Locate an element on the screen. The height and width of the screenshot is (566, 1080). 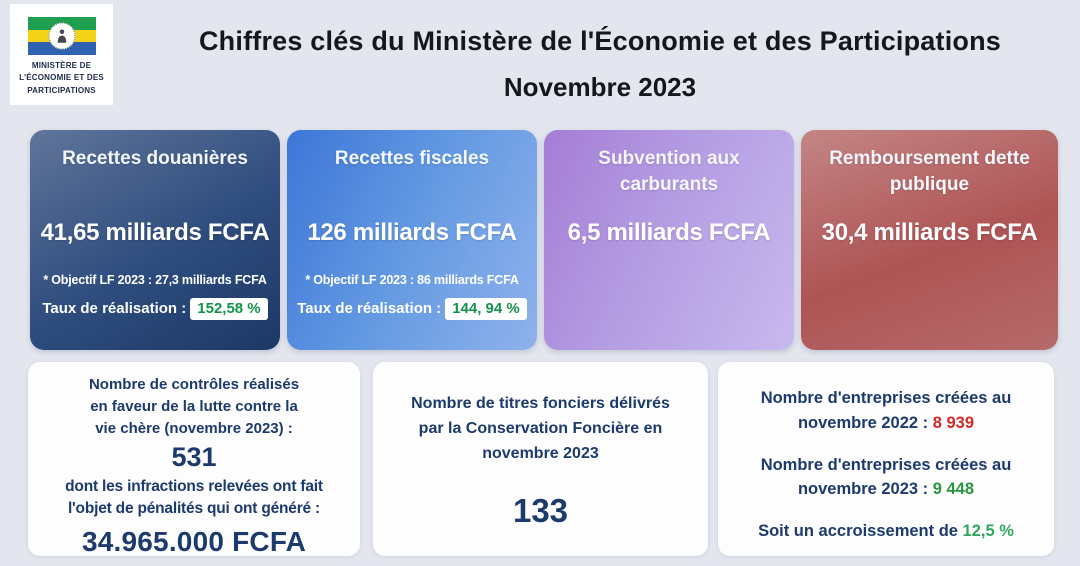
kpi-title: Recettes douanières is located at coordinates (155, 158).